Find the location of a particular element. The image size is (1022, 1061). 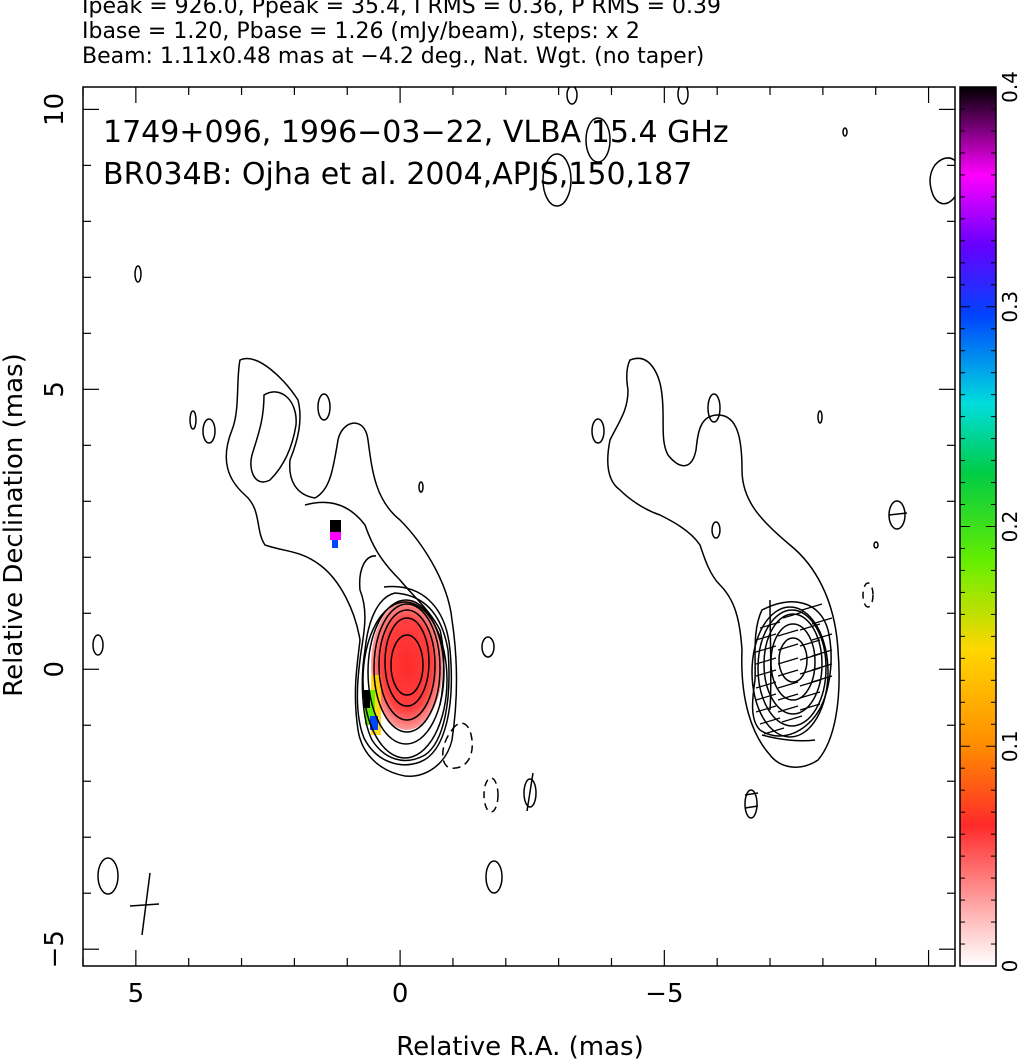

plot-annotation-reference: BR034B: Ojha et al. 2004,APJS,150,187 is located at coordinates (397, 174).